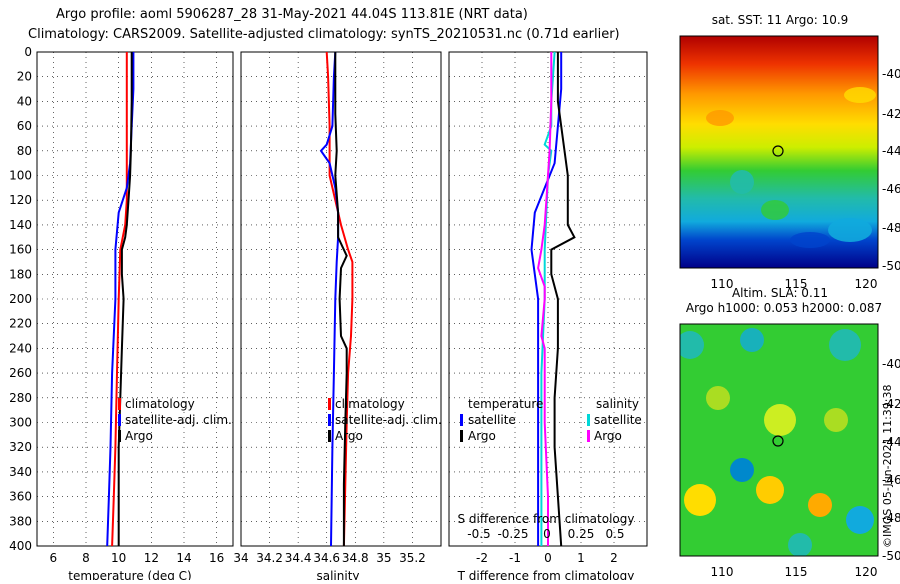  What do you see at coordinates (588, 436) in the screenshot?
I see `legend-swatch-s-argo` at bounding box center [588, 436].